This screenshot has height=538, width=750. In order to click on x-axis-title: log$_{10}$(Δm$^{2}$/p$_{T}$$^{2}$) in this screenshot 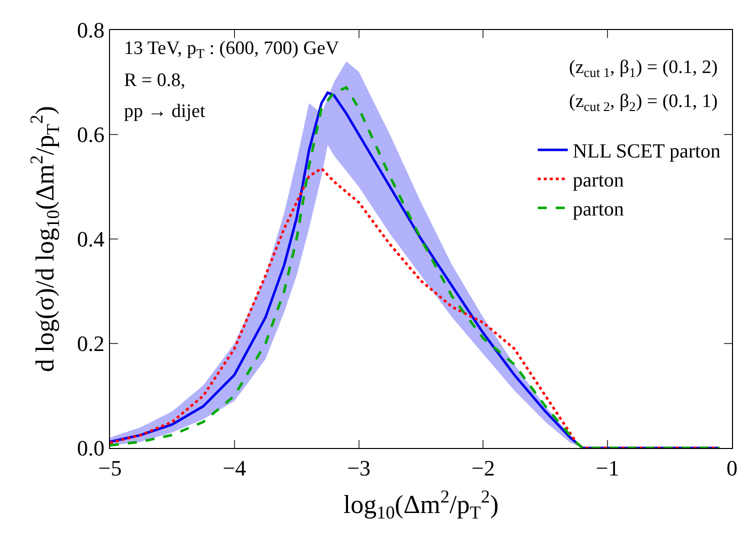, I will do `click(421, 504)`.